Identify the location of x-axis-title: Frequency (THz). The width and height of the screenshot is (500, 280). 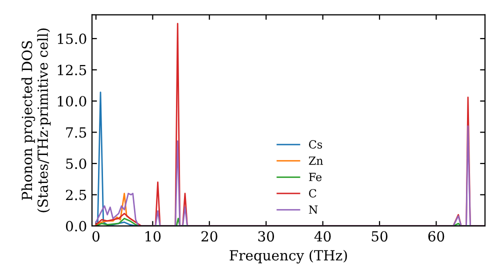
(288, 257).